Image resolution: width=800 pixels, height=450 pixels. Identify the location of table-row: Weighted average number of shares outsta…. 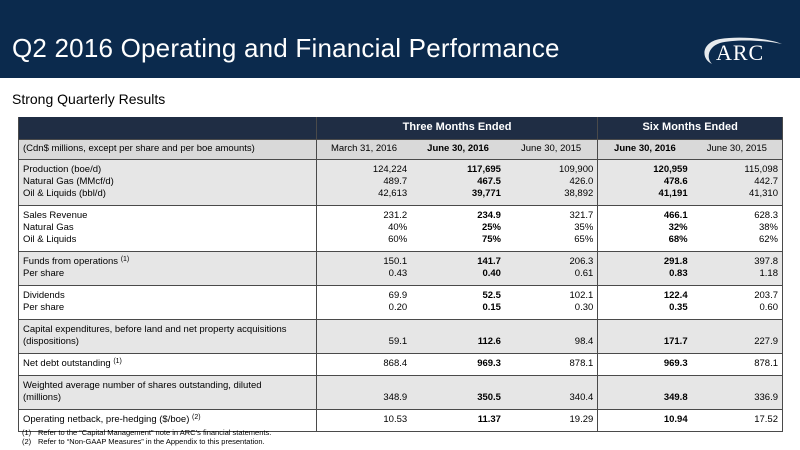
(400, 386).